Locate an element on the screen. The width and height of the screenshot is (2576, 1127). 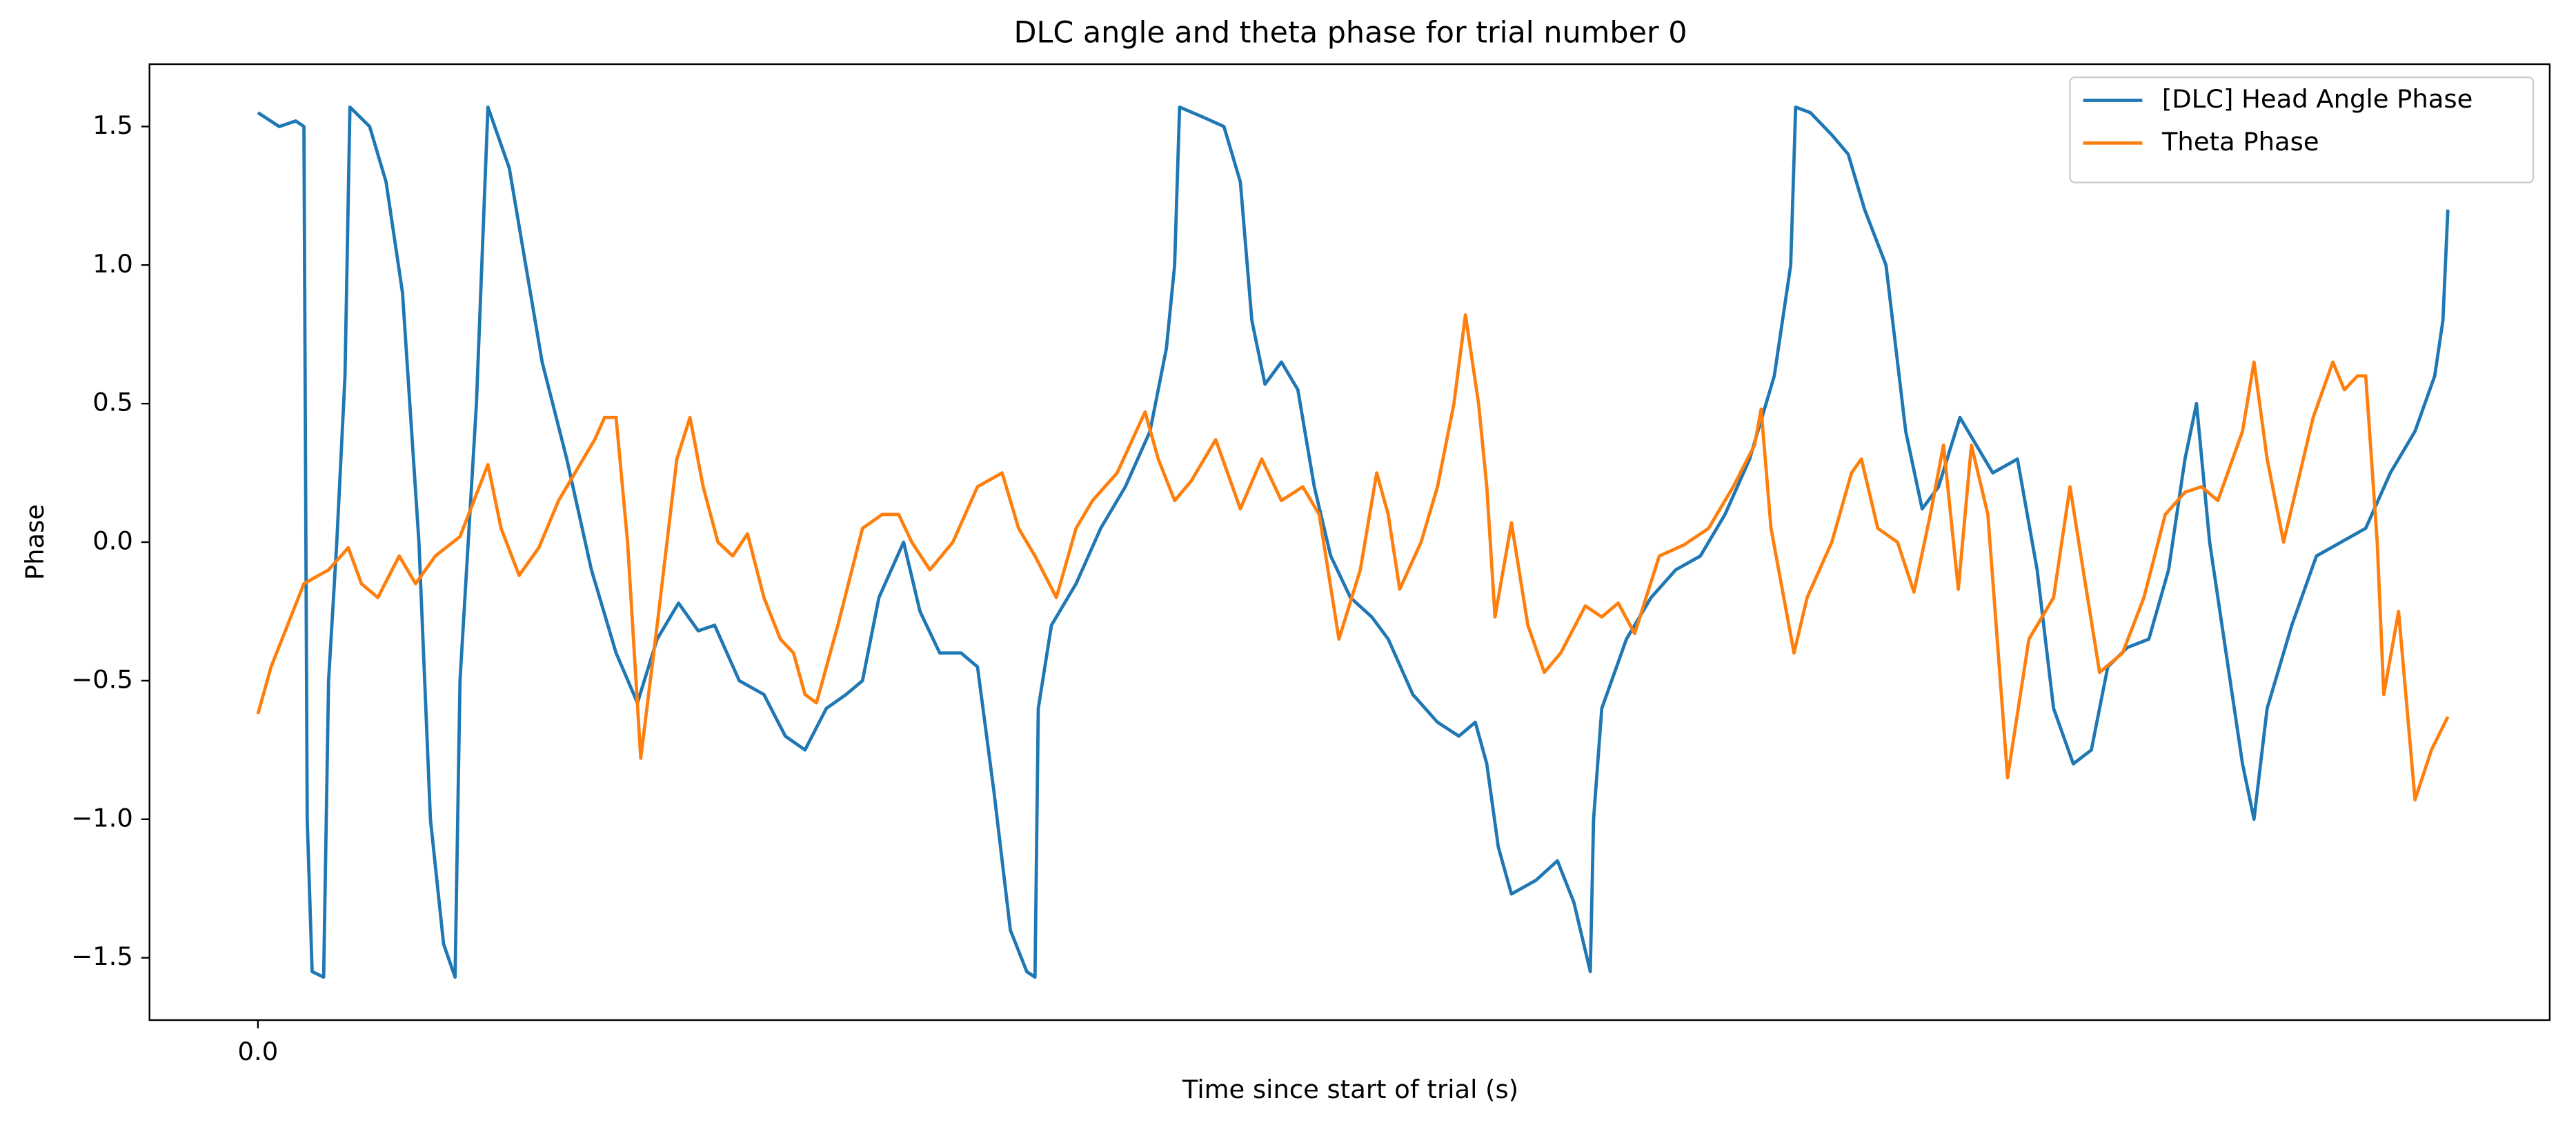
legend-box is located at coordinates (2302, 129).